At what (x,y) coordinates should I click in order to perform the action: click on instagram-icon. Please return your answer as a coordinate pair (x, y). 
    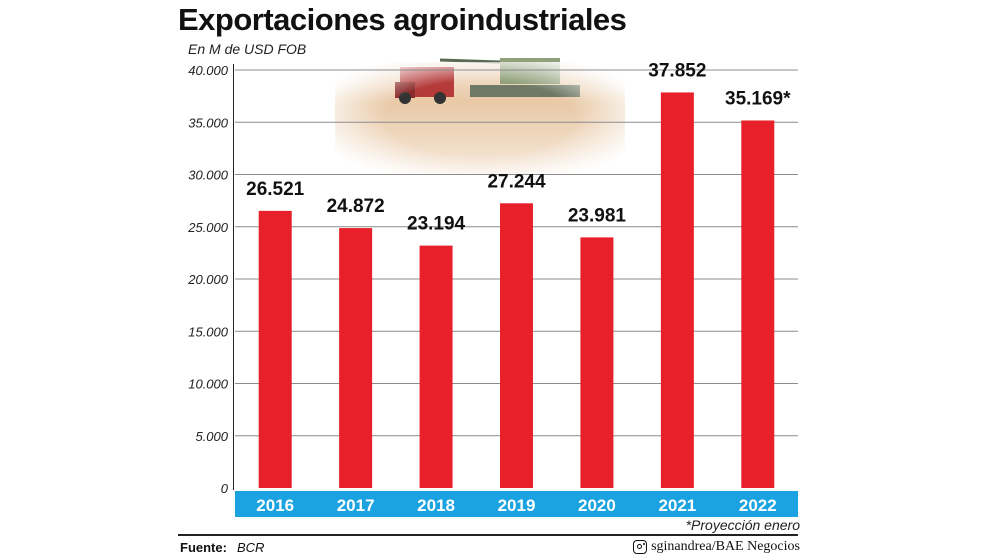
    Looking at the image, I should click on (640, 547).